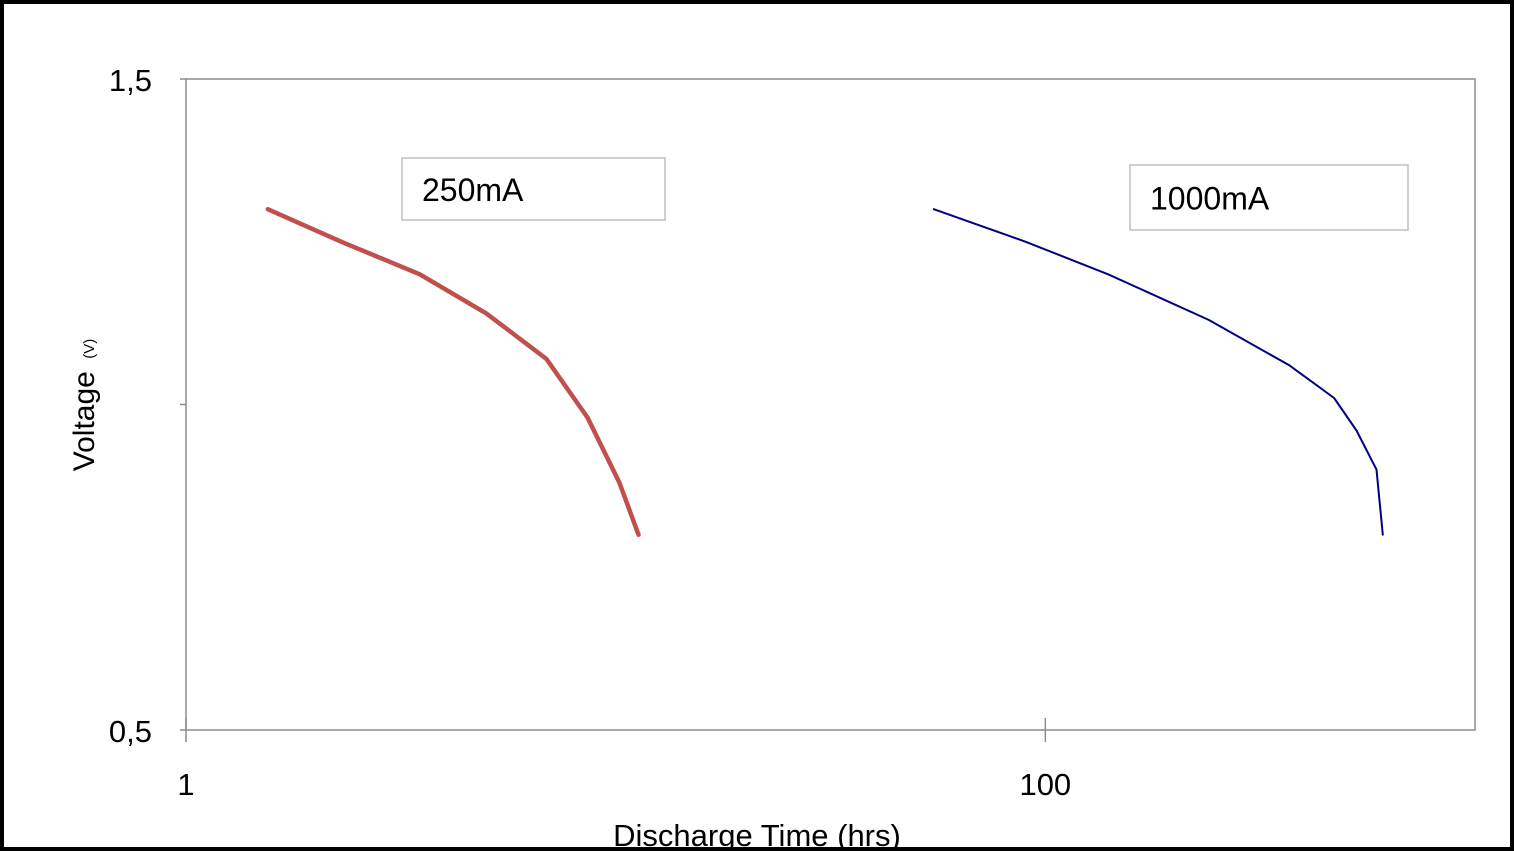 The image size is (1514, 851). Describe the element at coordinates (757, 834) in the screenshot. I see `x-axis-label: Discharge Time (hrs)` at that location.